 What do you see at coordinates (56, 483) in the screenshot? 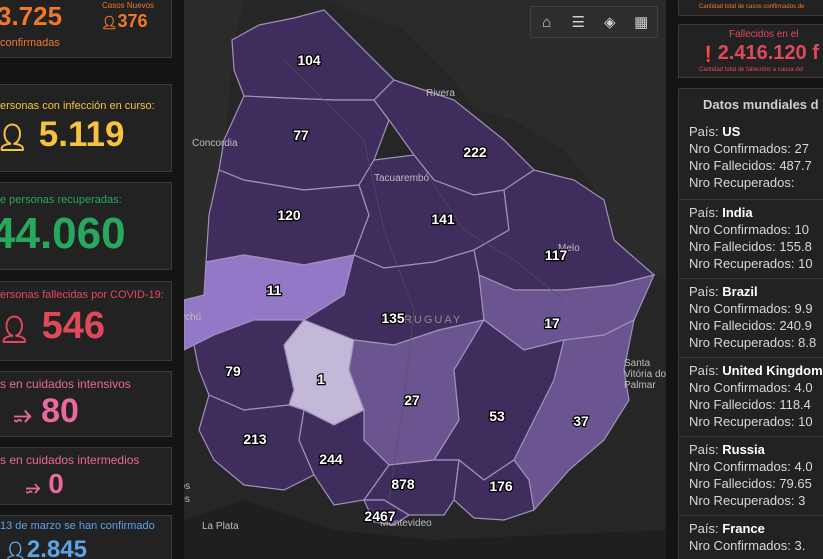
I see `intermediate-value: 0` at bounding box center [56, 483].